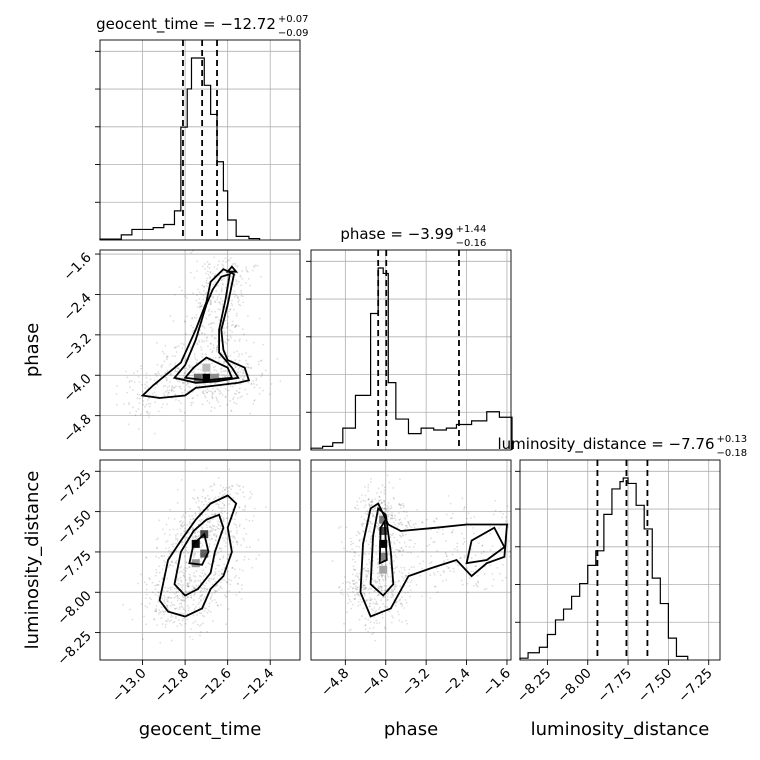  Describe the element at coordinates (293, 33) in the screenshot. I see `title-minus: −0.09` at that location.